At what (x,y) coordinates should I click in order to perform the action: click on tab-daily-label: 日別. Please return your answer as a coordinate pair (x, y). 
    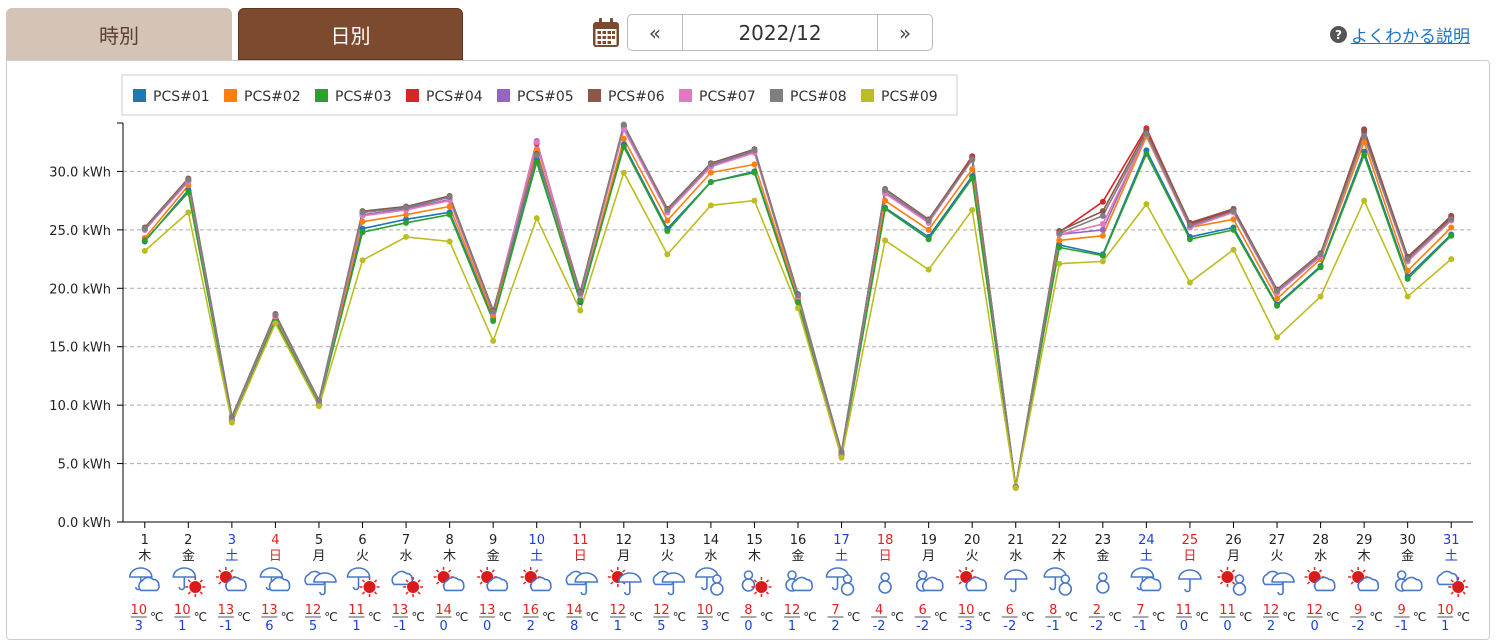
    Looking at the image, I should click on (350, 35).